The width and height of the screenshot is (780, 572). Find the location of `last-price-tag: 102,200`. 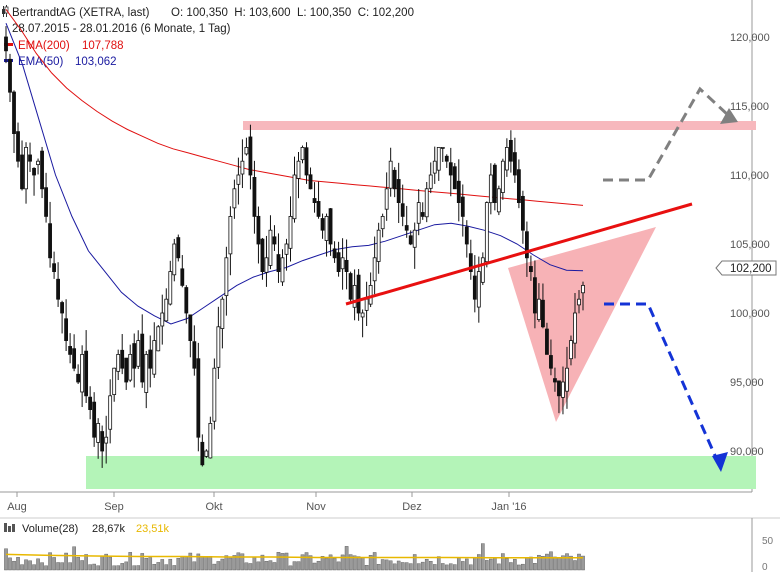

last-price-tag: 102,200 is located at coordinates (746, 268).